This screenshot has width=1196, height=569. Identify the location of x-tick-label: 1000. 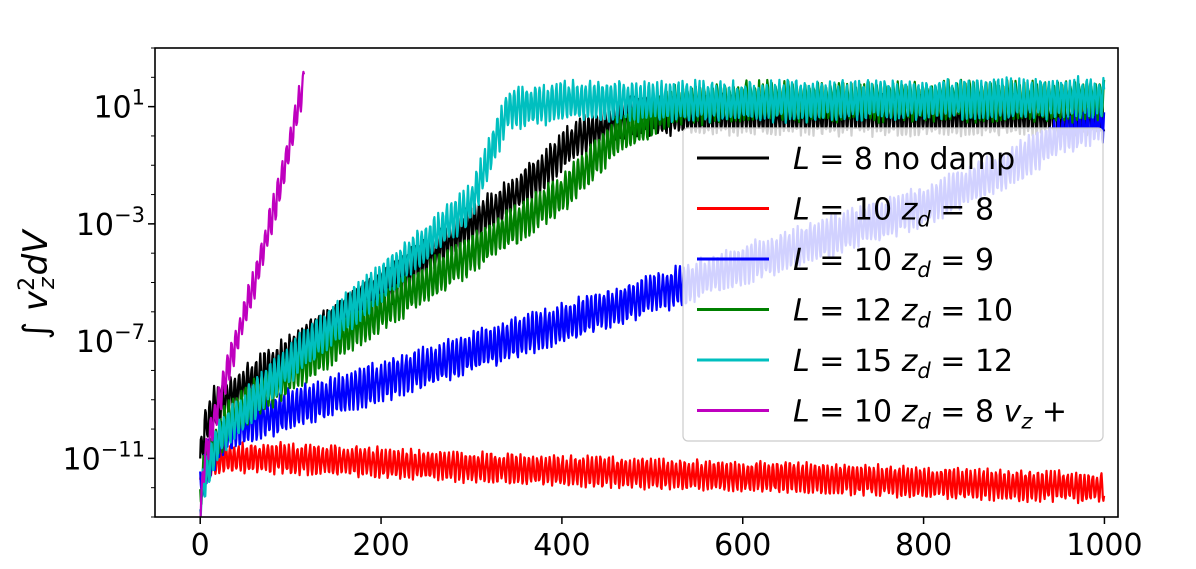
(1104, 545).